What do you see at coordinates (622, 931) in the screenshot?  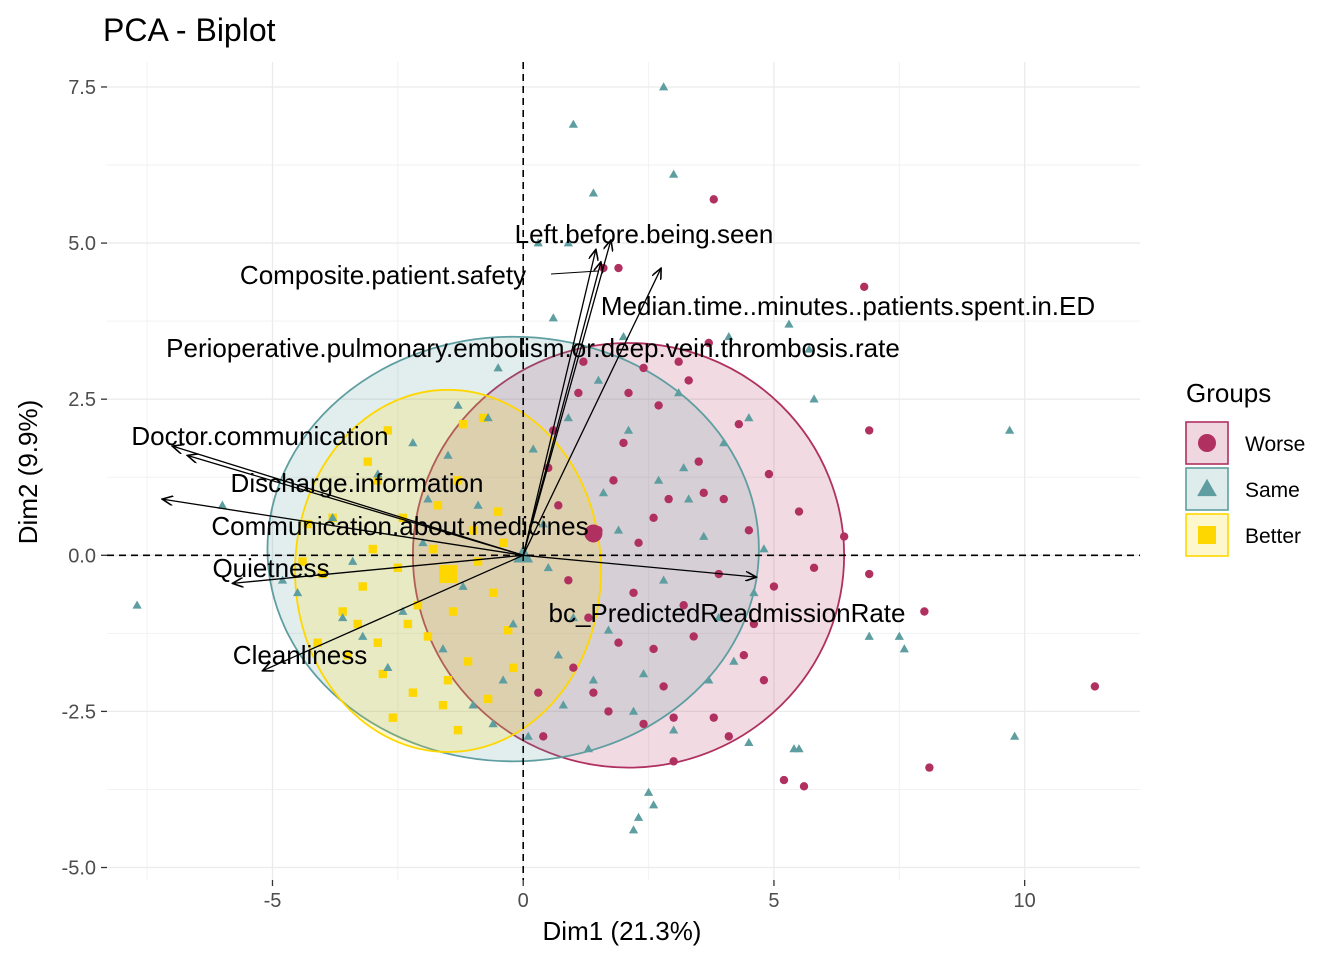 I see `x-axis-title: Dim1 (21.3%)` at bounding box center [622, 931].